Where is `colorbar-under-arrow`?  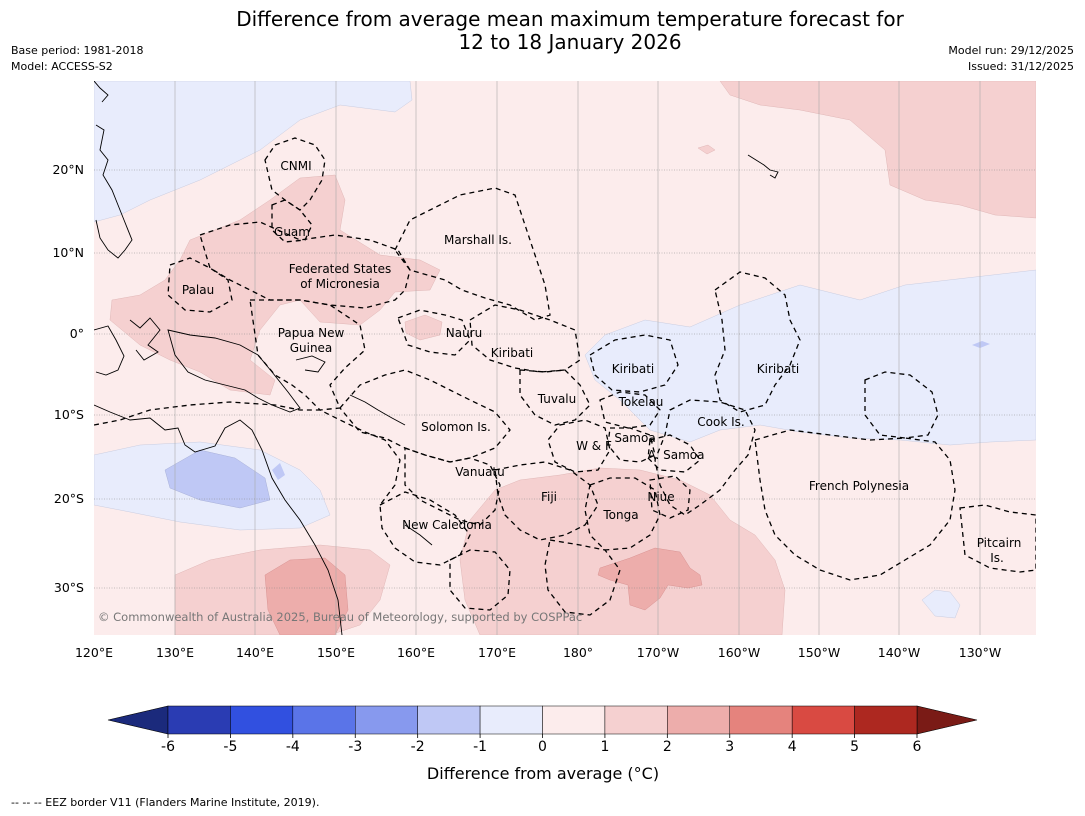 colorbar-under-arrow is located at coordinates (138, 720).